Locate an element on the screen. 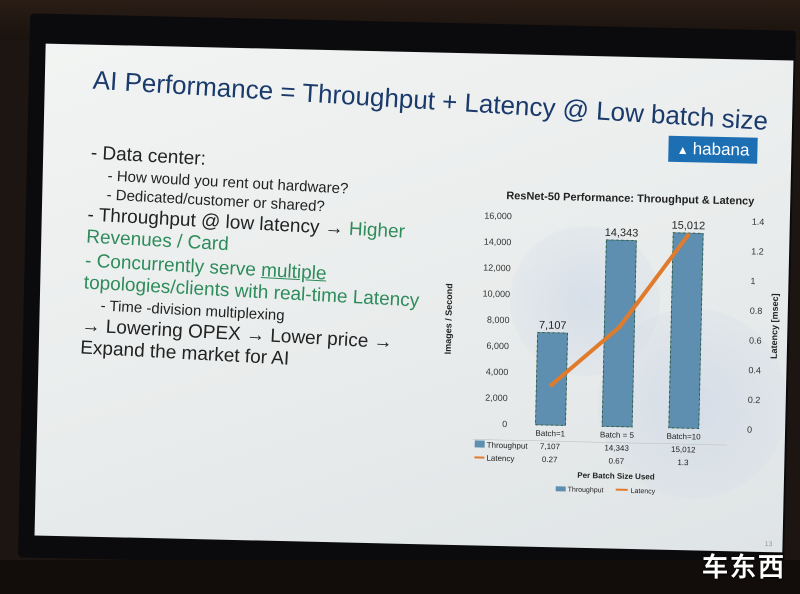 The image size is (800, 594). bullet-text: Latency is located at coordinates (383, 299).